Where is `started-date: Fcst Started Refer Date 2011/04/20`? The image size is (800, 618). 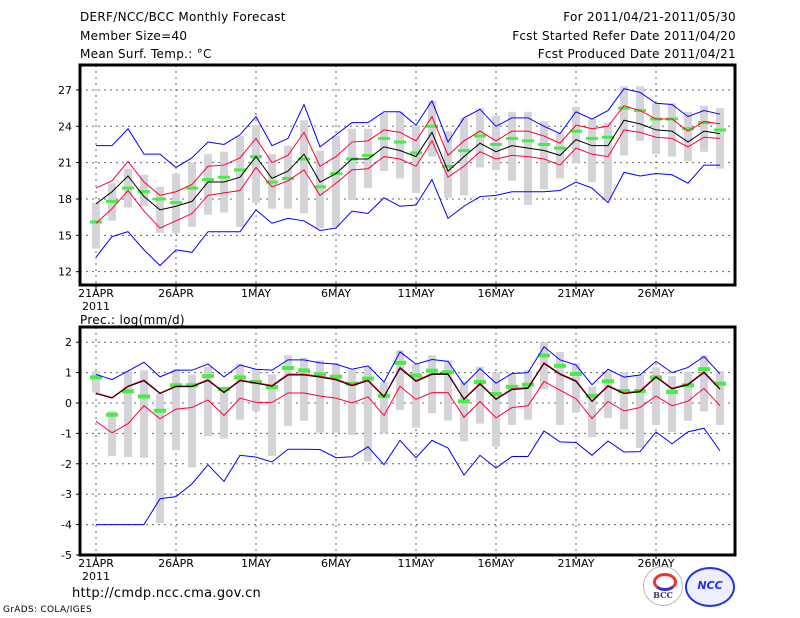 started-date: Fcst Started Refer Date 2011/04/20 is located at coordinates (624, 36).